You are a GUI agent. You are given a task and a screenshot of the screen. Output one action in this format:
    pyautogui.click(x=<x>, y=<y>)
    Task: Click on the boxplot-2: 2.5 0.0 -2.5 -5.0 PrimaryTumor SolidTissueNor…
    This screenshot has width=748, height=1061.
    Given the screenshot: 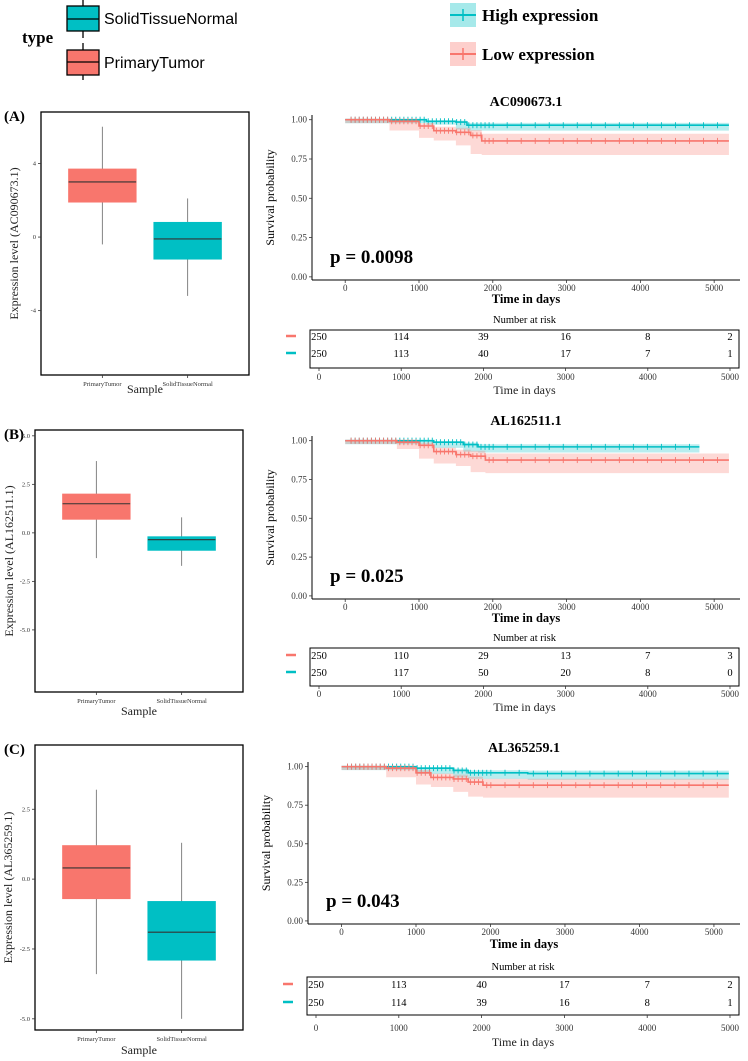 What is the action you would take?
    pyautogui.click(x=122, y=900)
    